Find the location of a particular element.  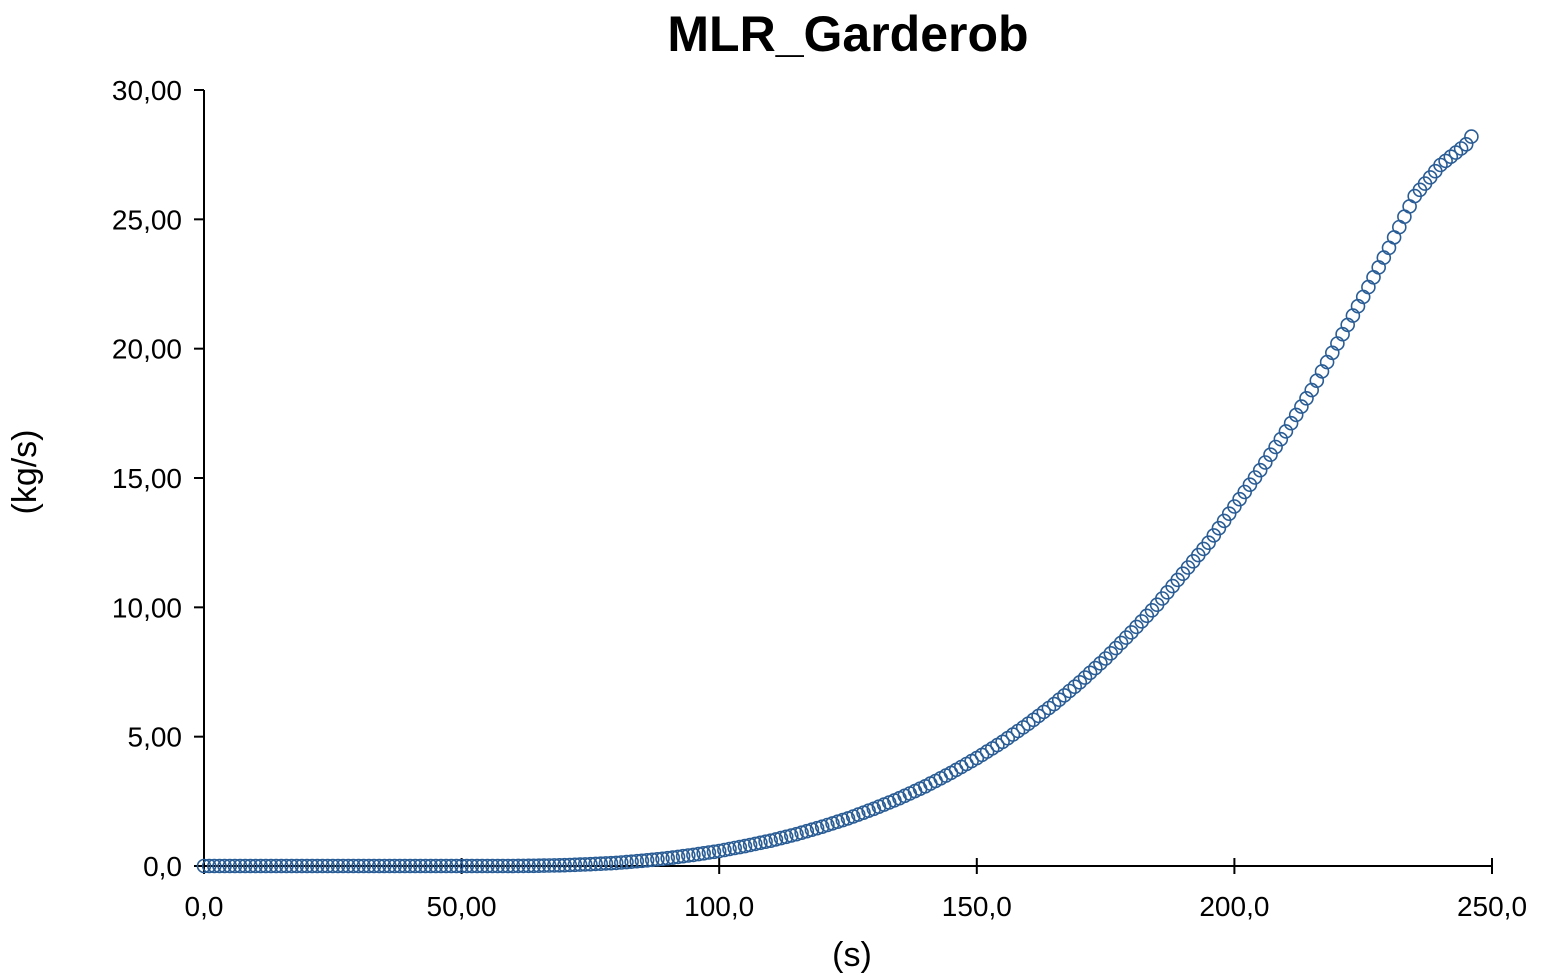

x-tick-label: 150,0 is located at coordinates (977, 906).